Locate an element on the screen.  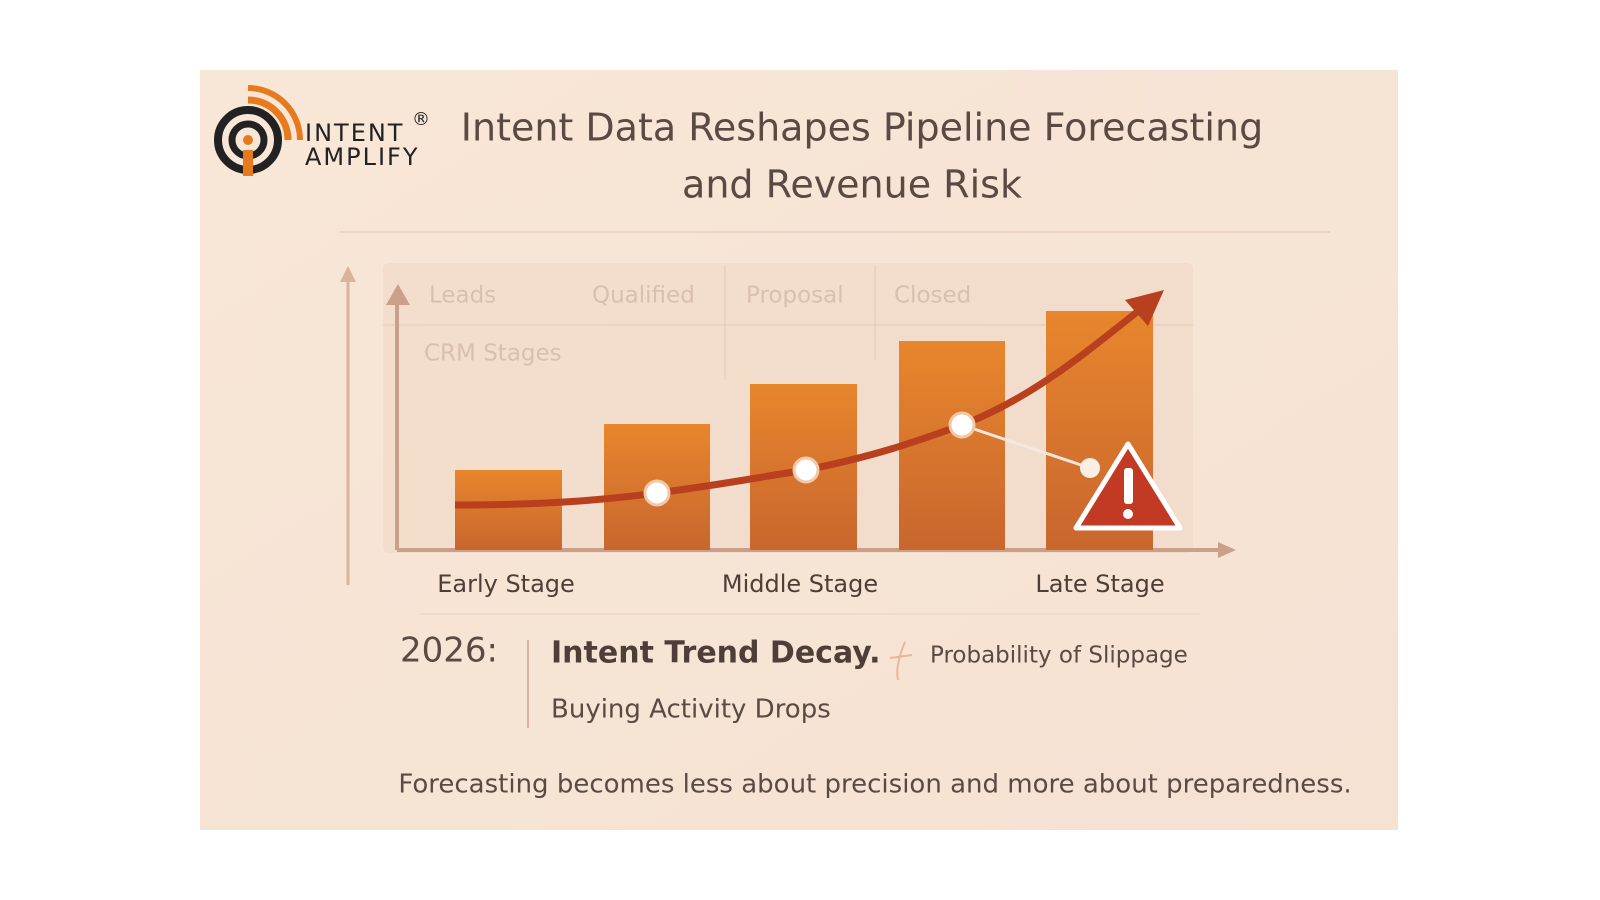
header-label: Qualified is located at coordinates (643, 296).